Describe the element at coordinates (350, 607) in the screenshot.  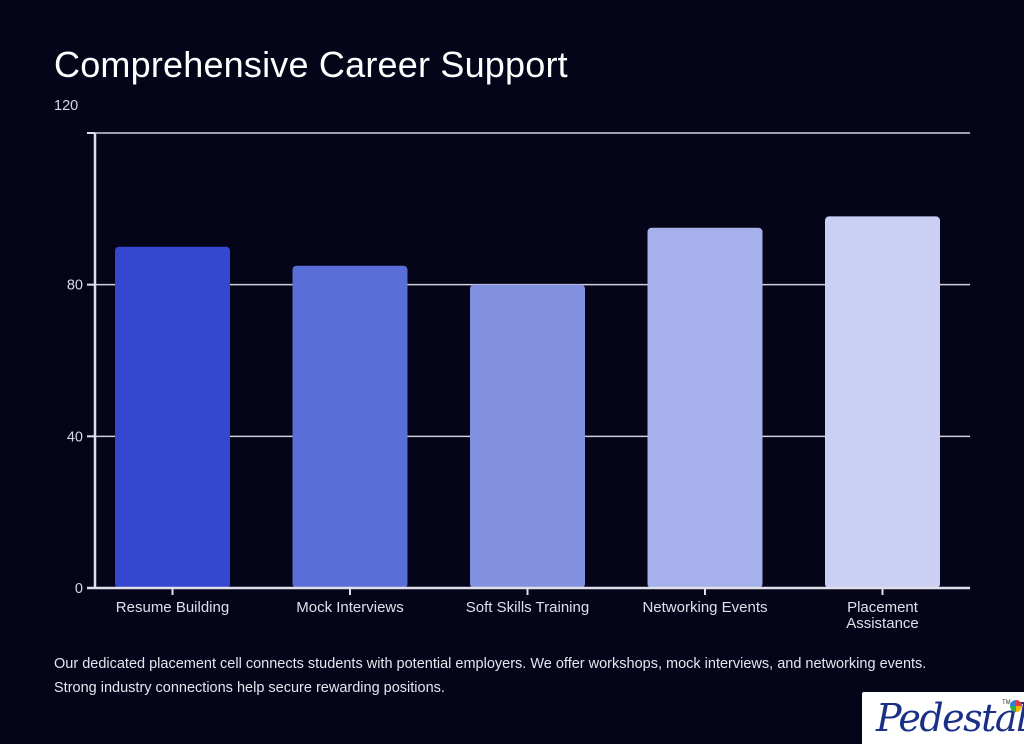
I see `x-tick-label: Mock Interviews` at that location.